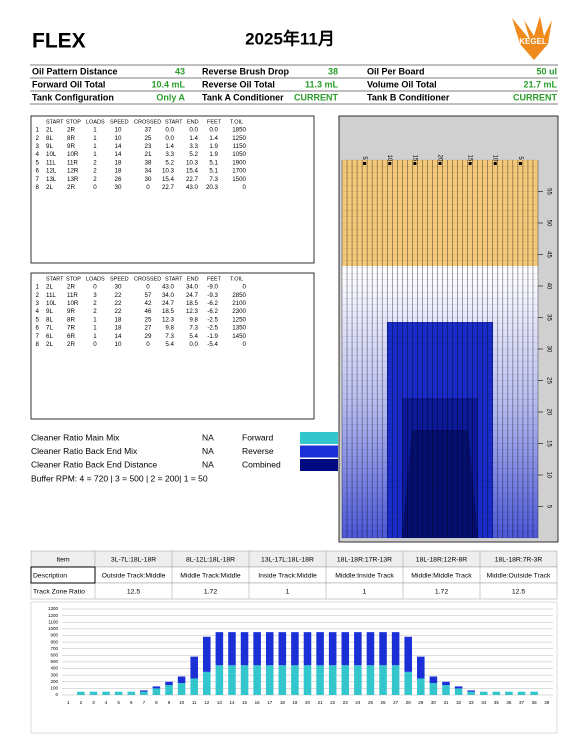 Image resolution: width=568 pixels, height=735 pixels. What do you see at coordinates (212, 328) in the screenshot?
I see `table-cell: -2.5` at bounding box center [212, 328].